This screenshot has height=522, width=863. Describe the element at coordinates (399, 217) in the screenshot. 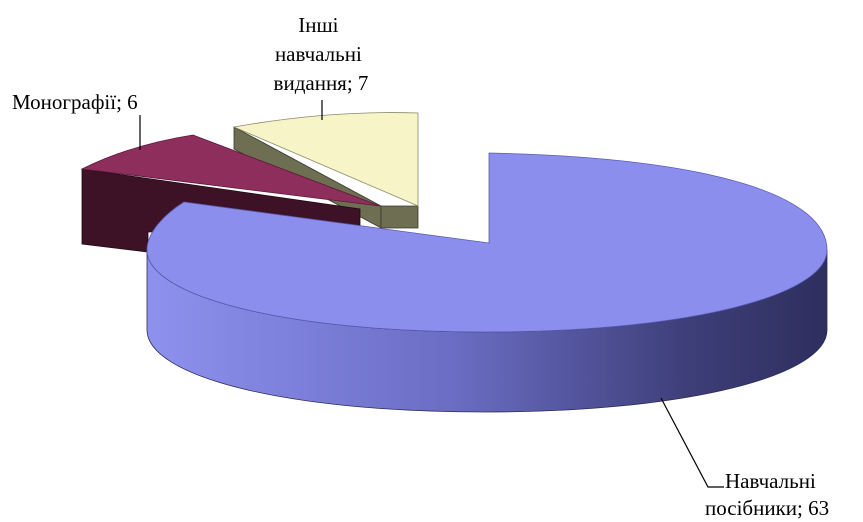

I see `slice-inshi-side-right` at that location.